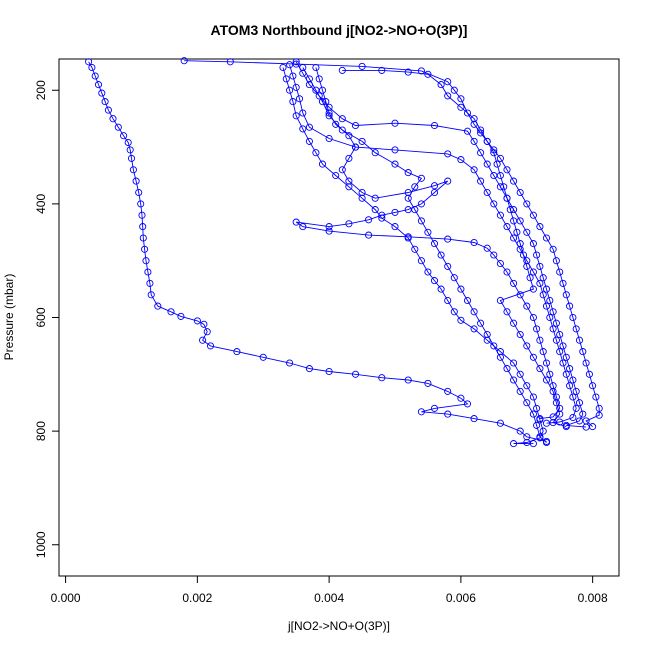 The height and width of the screenshot is (650, 650). Describe the element at coordinates (197, 598) in the screenshot. I see `x-tick-label: 0.002` at that location.